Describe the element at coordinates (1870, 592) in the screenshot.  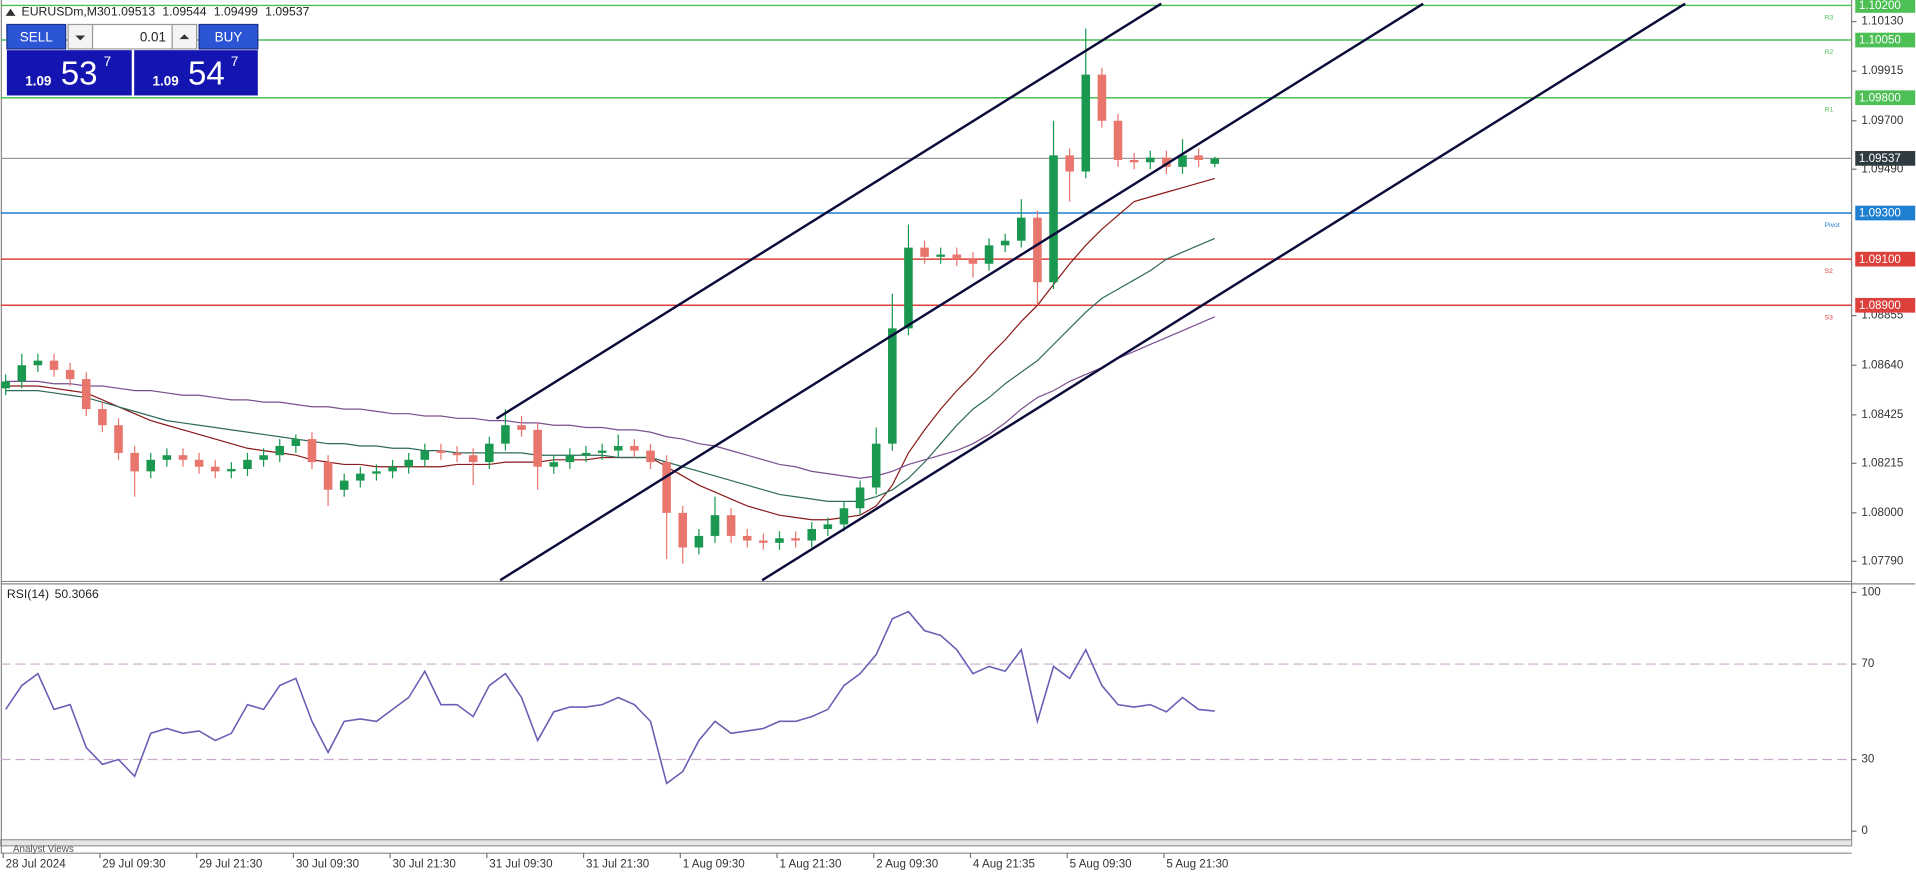
I see `y-tick-label: 100` at that location.